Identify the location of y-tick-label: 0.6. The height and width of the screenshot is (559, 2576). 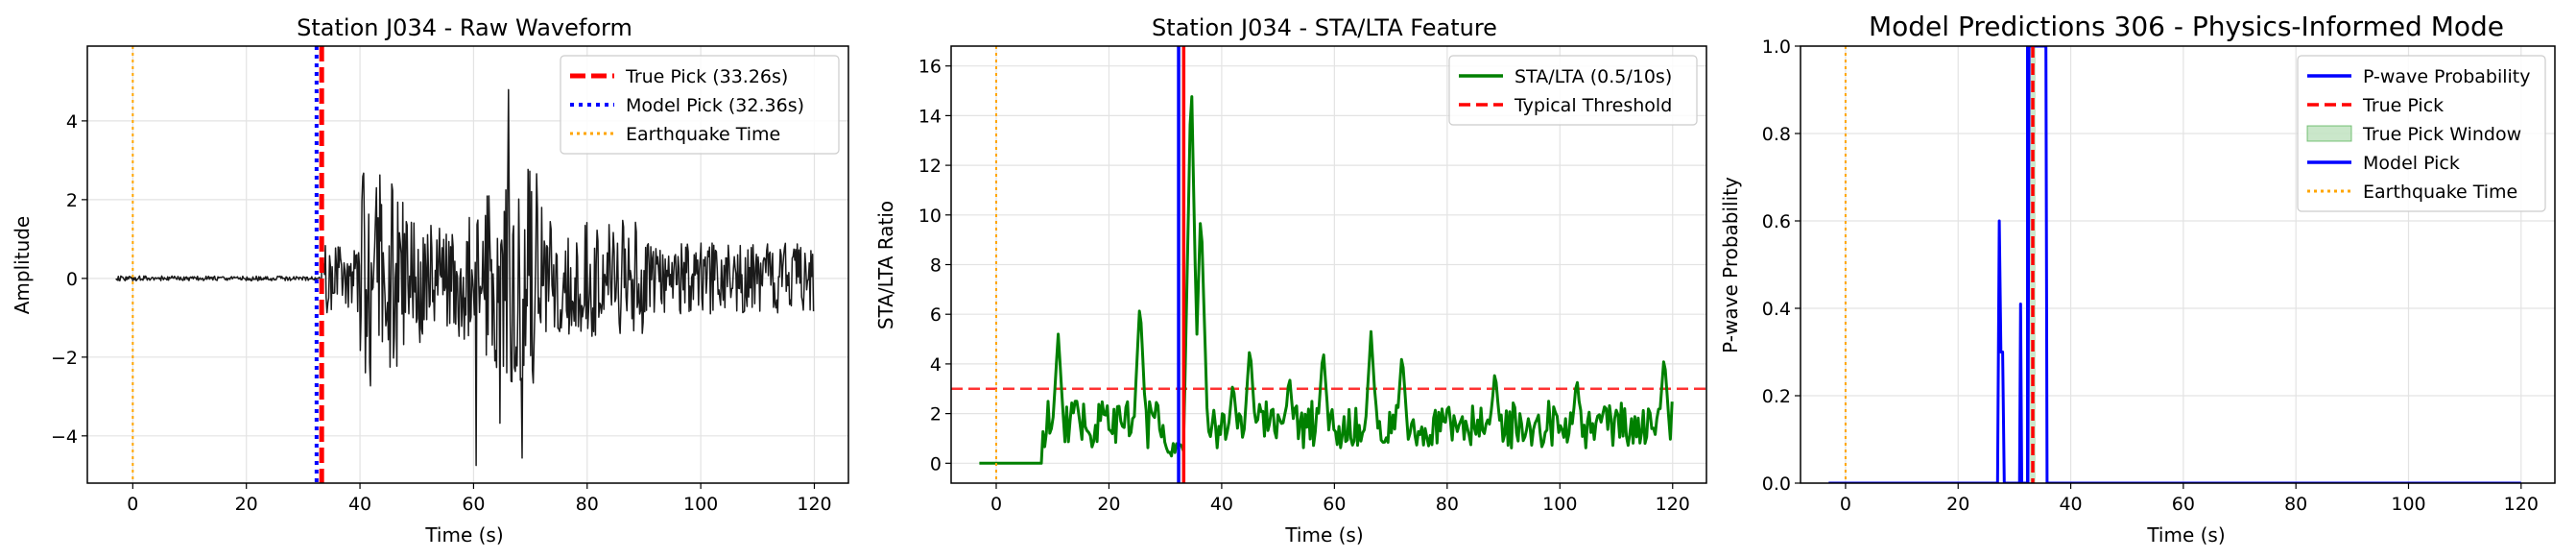
(1776, 221).